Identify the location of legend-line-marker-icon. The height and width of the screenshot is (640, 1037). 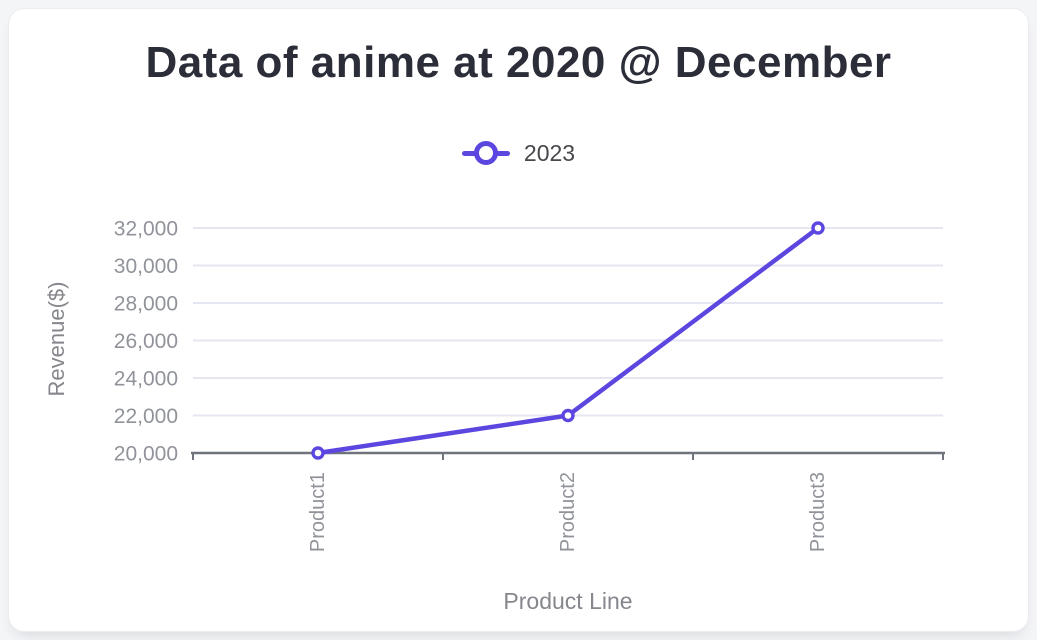
(485, 153).